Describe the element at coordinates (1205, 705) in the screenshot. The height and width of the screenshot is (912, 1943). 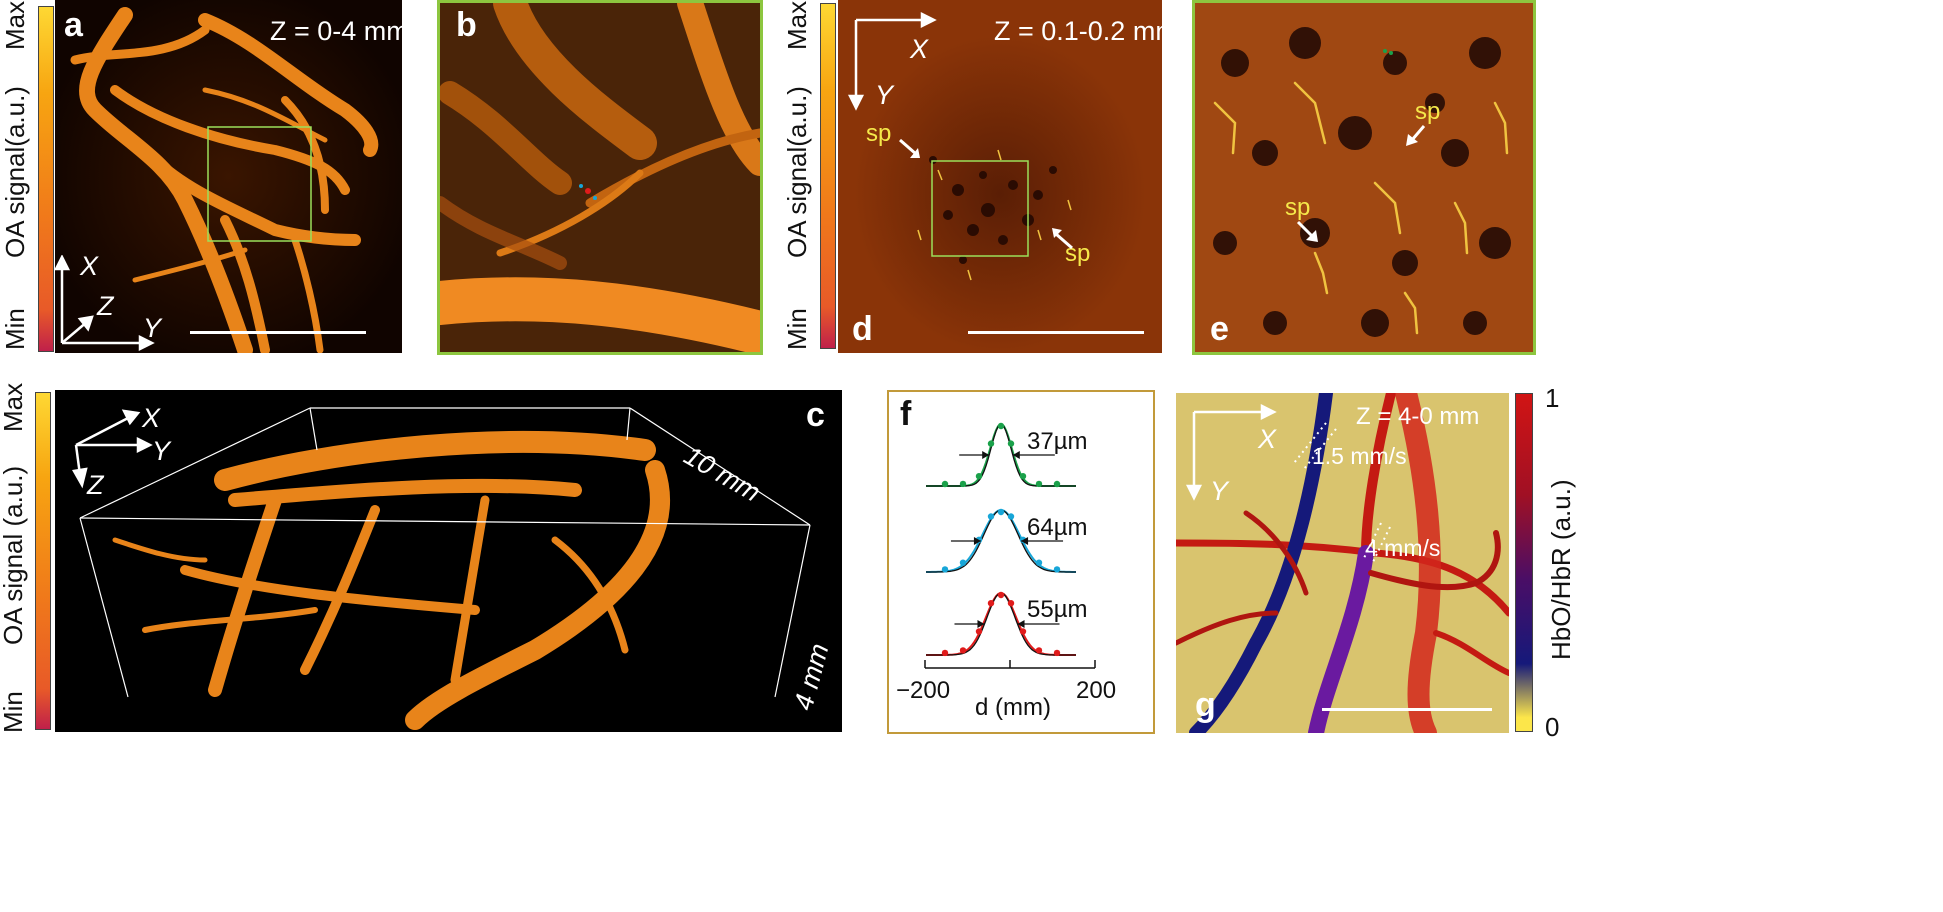
I see `panel-g-label: g` at that location.